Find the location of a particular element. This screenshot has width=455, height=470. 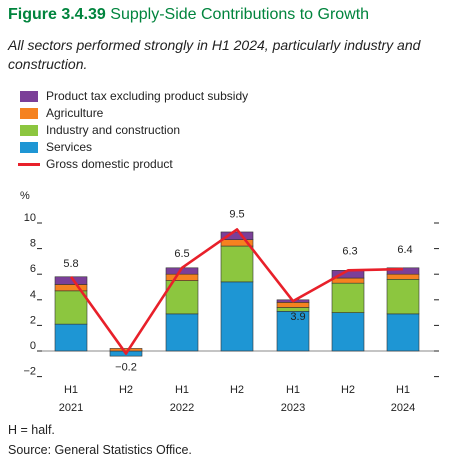

legend-label-agriculture: Agriculture is located at coordinates (75, 113).